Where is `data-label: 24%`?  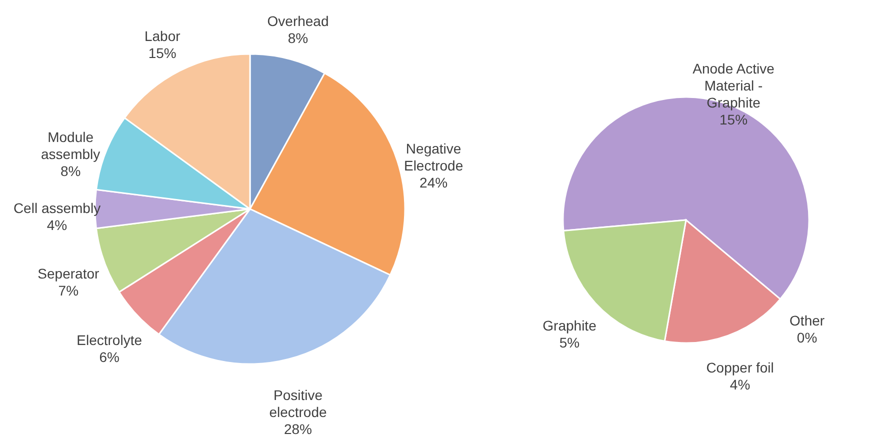 data-label: 24% is located at coordinates (434, 182).